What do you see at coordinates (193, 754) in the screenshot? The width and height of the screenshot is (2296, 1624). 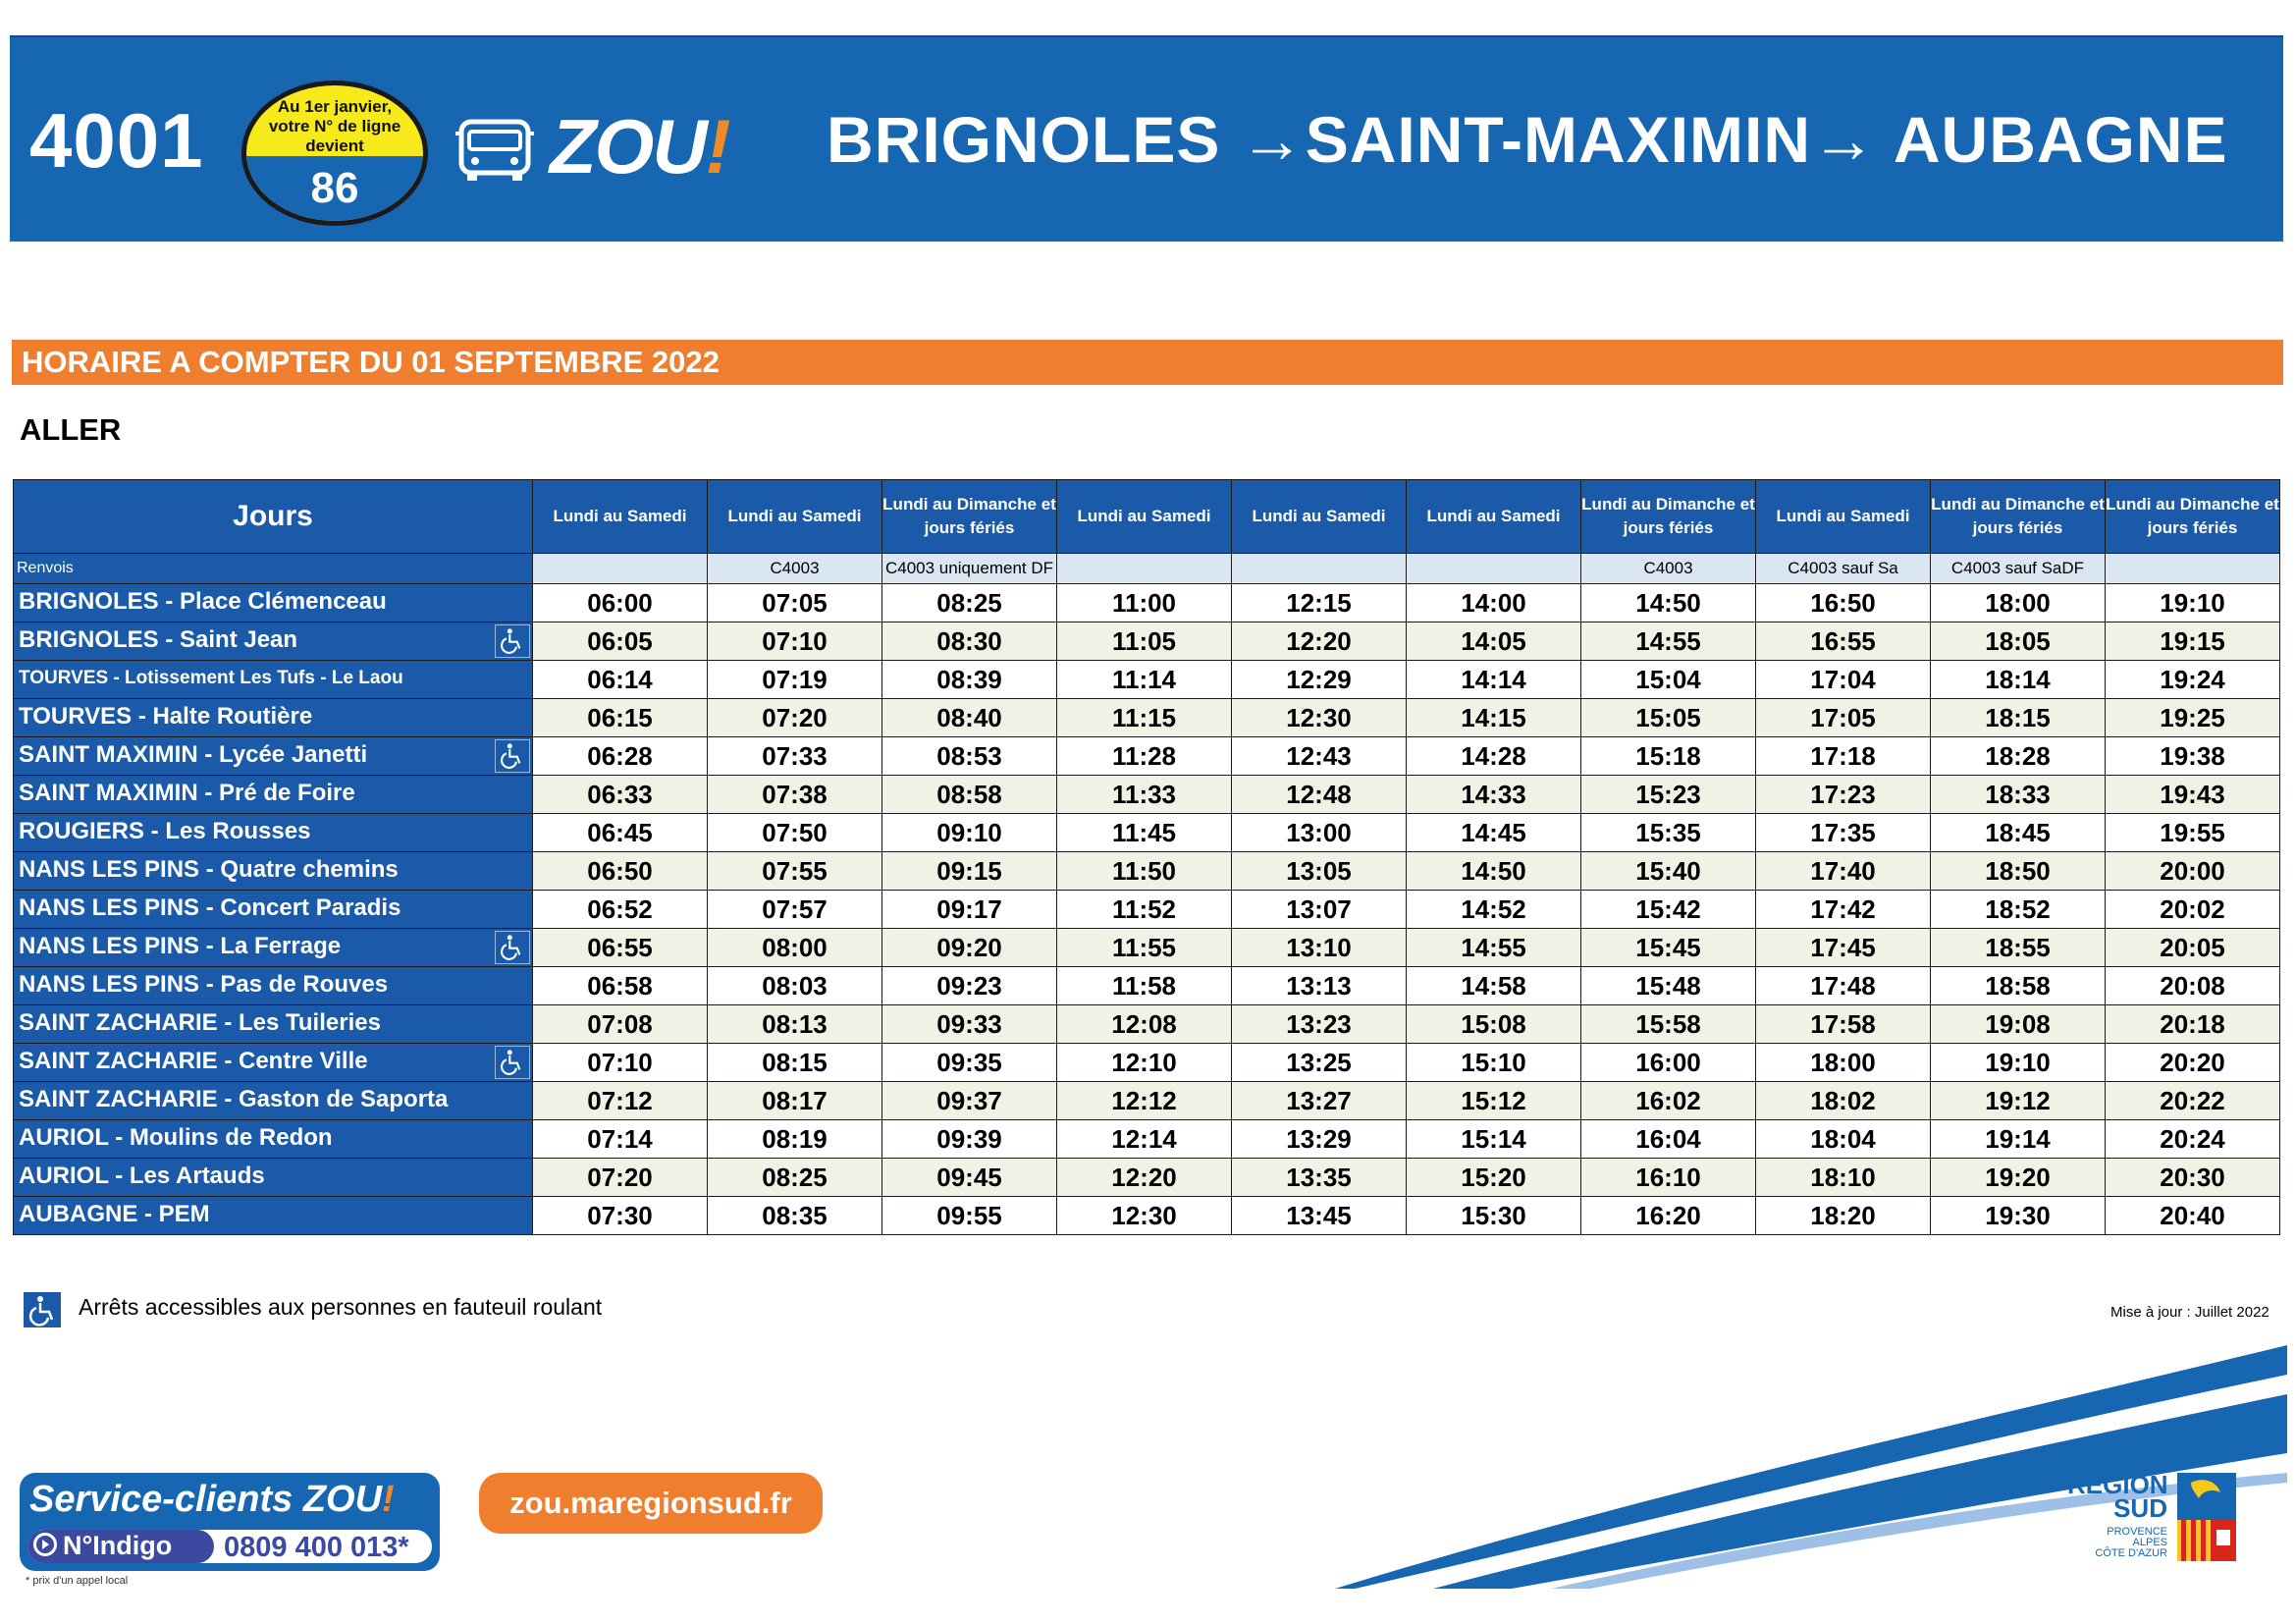 I see `stop-name: SAINT MAXIMIN - Lycée Janetti` at bounding box center [193, 754].